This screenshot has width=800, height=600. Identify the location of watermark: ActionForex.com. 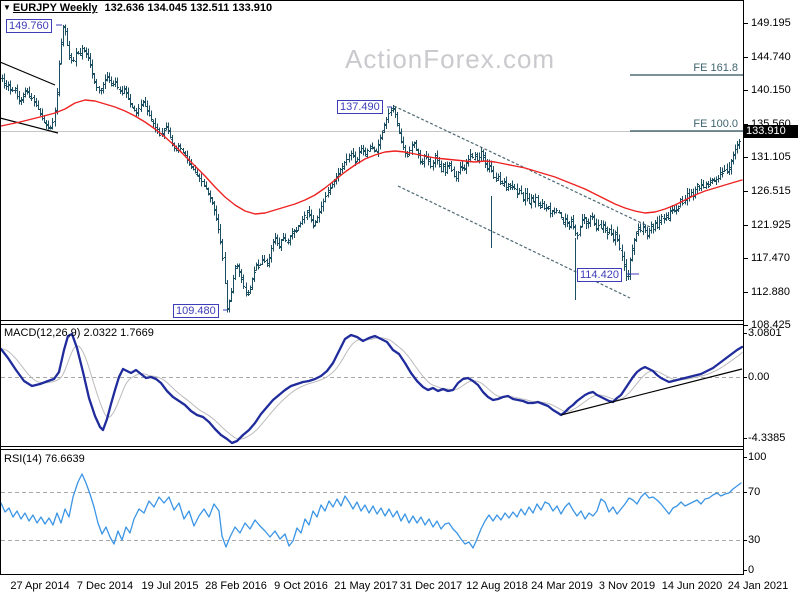
(450, 59).